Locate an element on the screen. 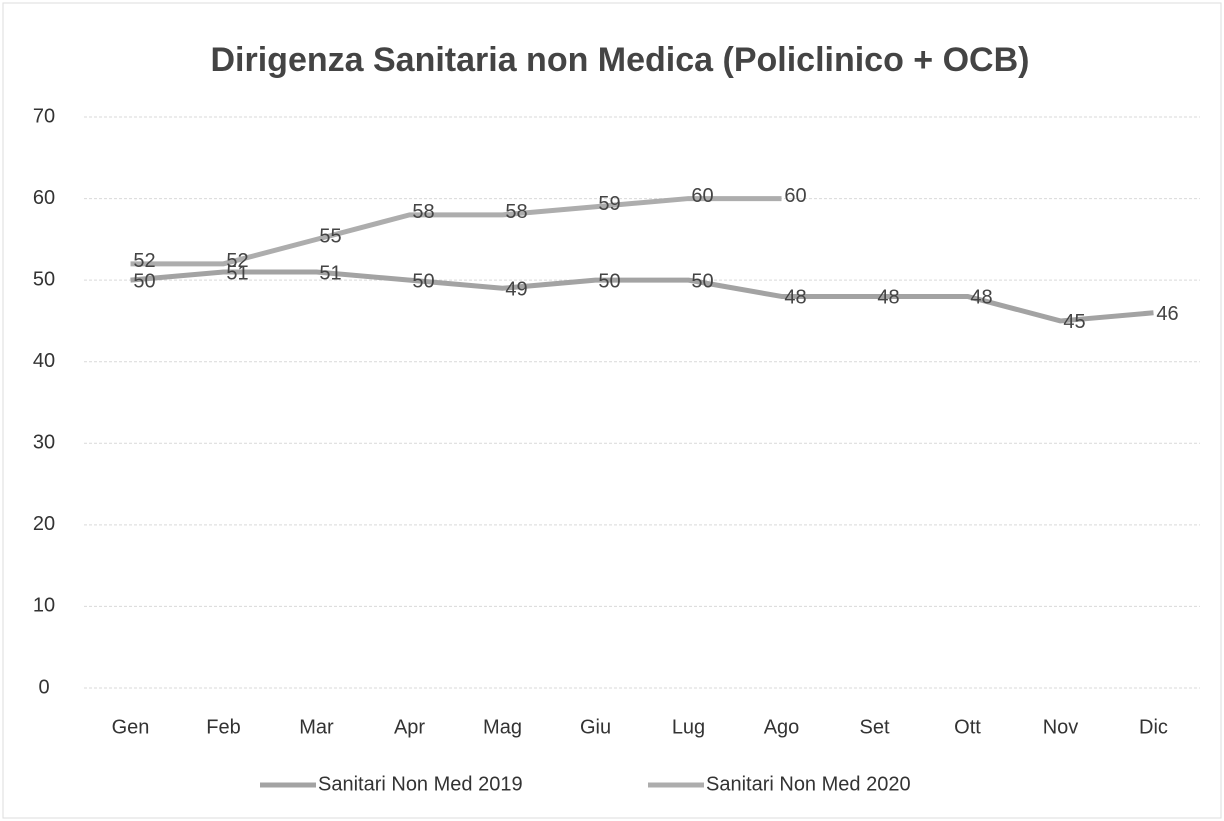  x-tick-label: Mag is located at coordinates (502, 727).